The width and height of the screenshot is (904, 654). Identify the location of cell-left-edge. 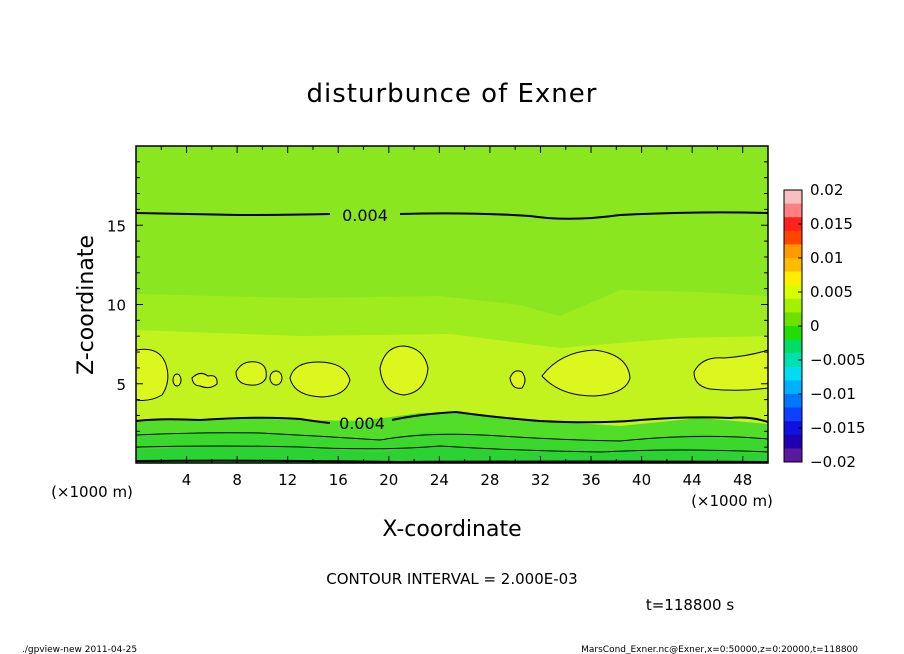
(152, 374).